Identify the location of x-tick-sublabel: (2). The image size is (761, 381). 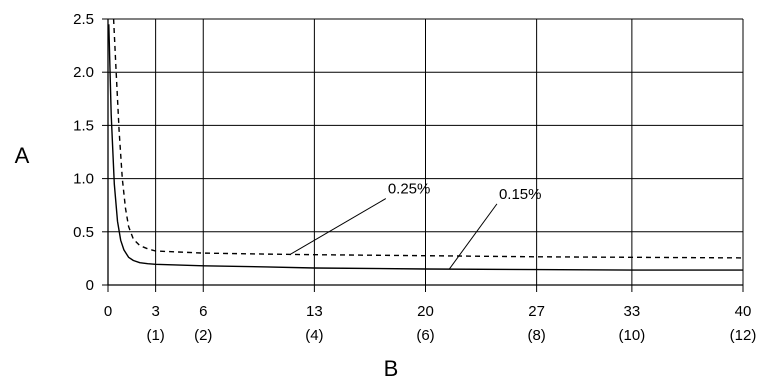
(203, 335).